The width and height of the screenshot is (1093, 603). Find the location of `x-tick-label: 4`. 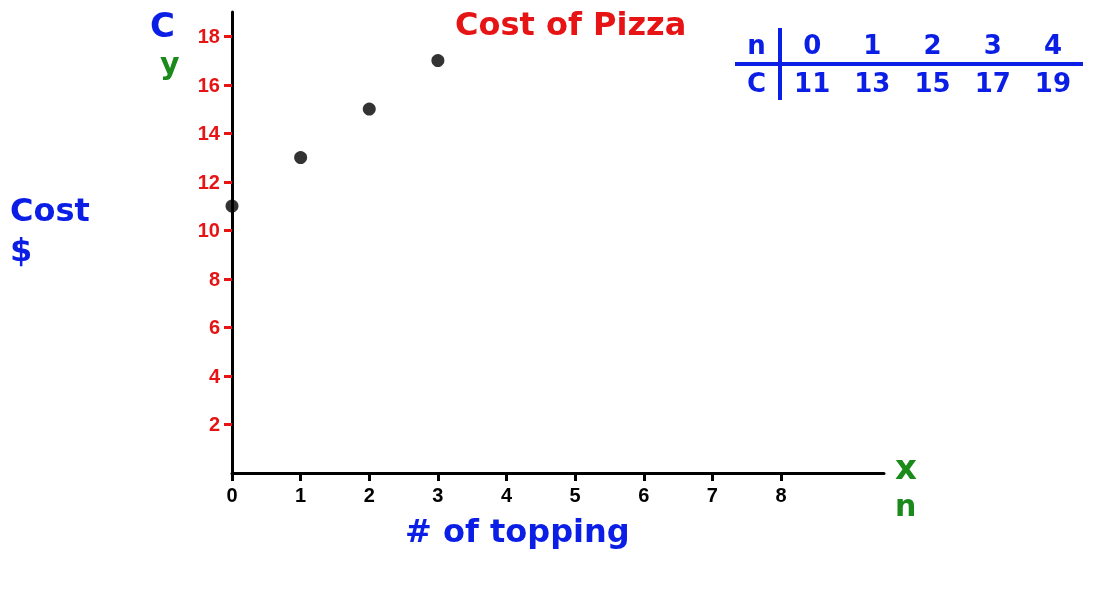

x-tick-label: 4 is located at coordinates (506, 495).